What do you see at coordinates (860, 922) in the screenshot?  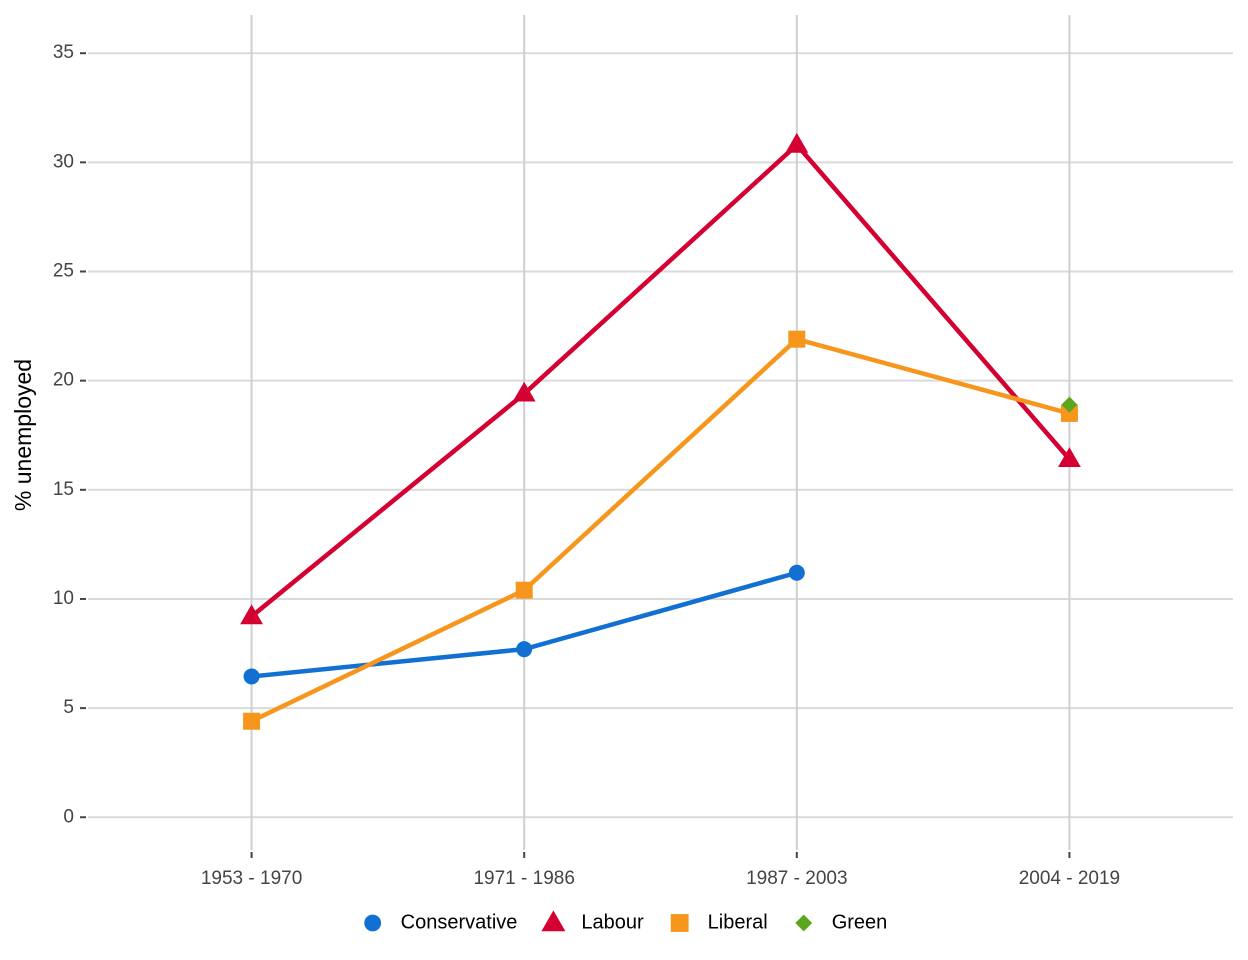 I see `legend-label: Green` at bounding box center [860, 922].